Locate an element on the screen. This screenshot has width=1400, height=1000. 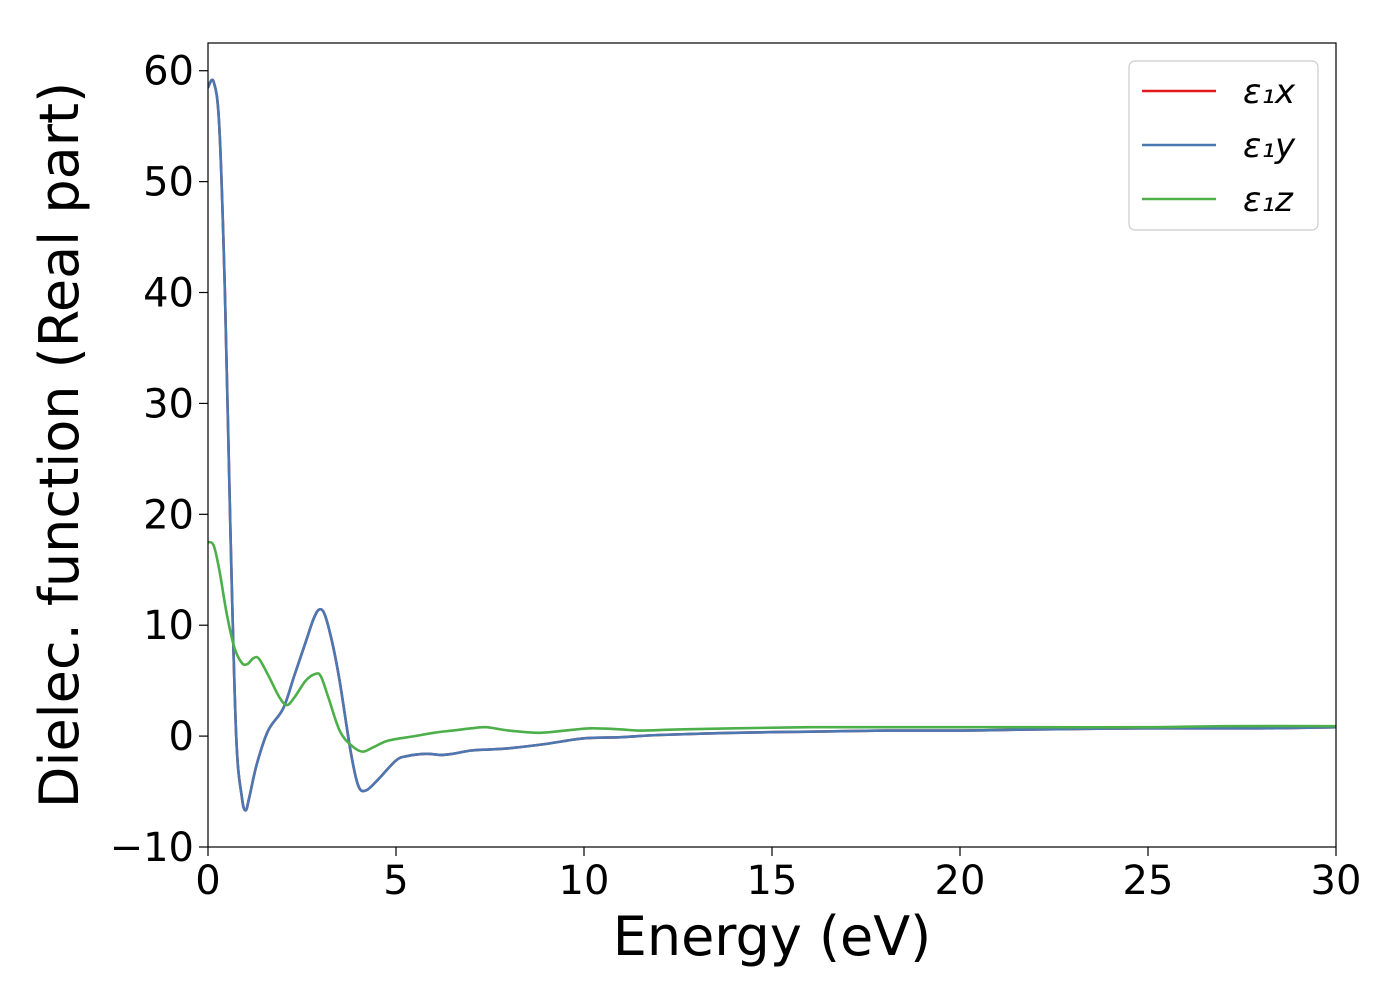
legend-label-1: ε₁x is located at coordinates (1269, 92).